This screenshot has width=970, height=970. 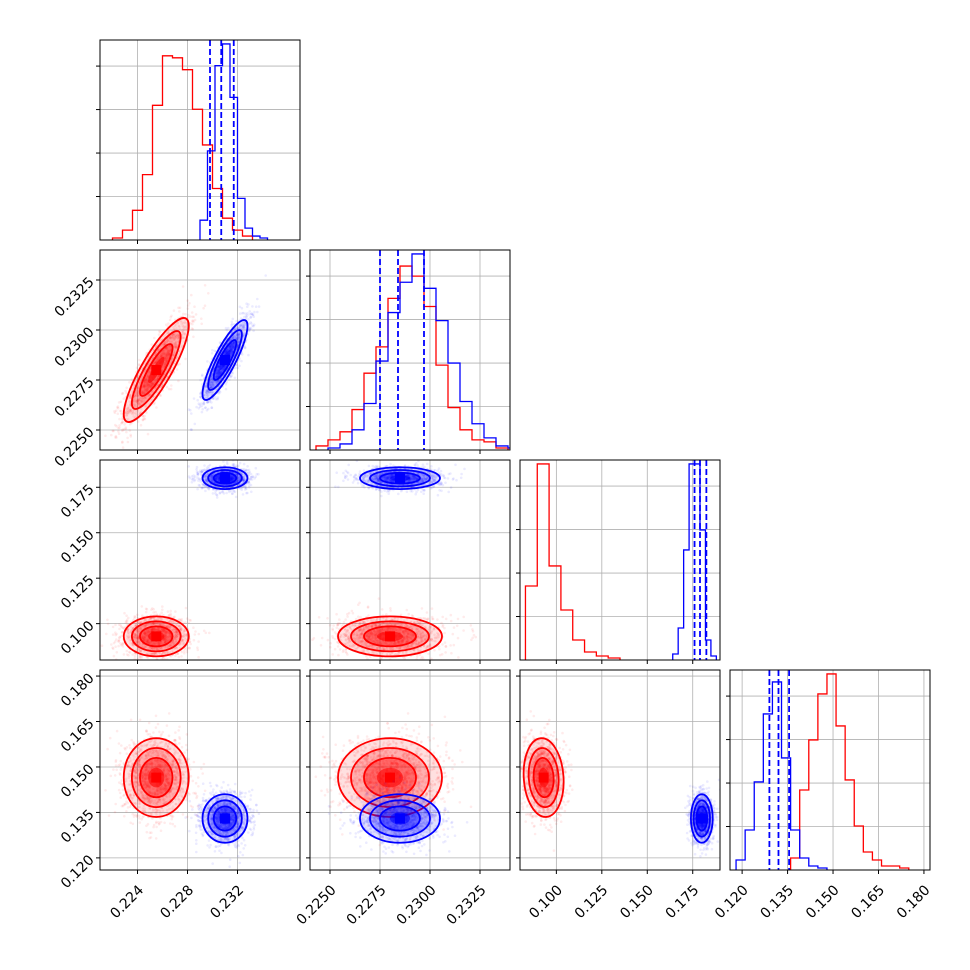 I want to click on hist-panel-3: 0.120 0.135 0.150 0.165 0.180, so click(x=823, y=795).